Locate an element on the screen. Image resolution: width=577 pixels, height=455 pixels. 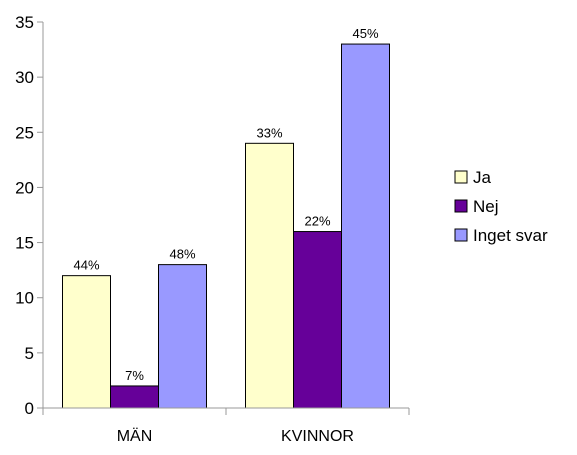
x-category-label: MÄN is located at coordinates (135, 436).